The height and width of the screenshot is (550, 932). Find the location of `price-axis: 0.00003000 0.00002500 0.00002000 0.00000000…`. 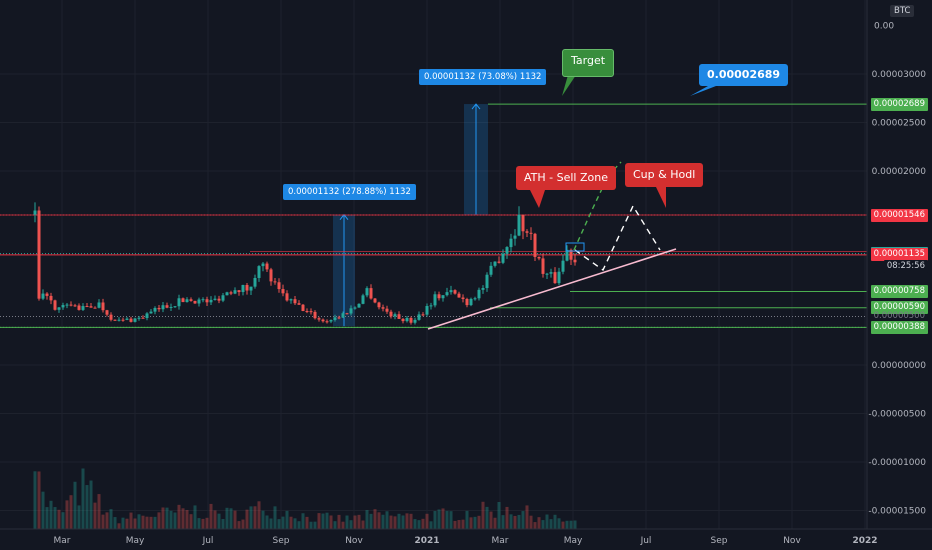

price-axis: 0.00003000 0.00002500 0.00002000 0.00000000… is located at coordinates (897, 269).